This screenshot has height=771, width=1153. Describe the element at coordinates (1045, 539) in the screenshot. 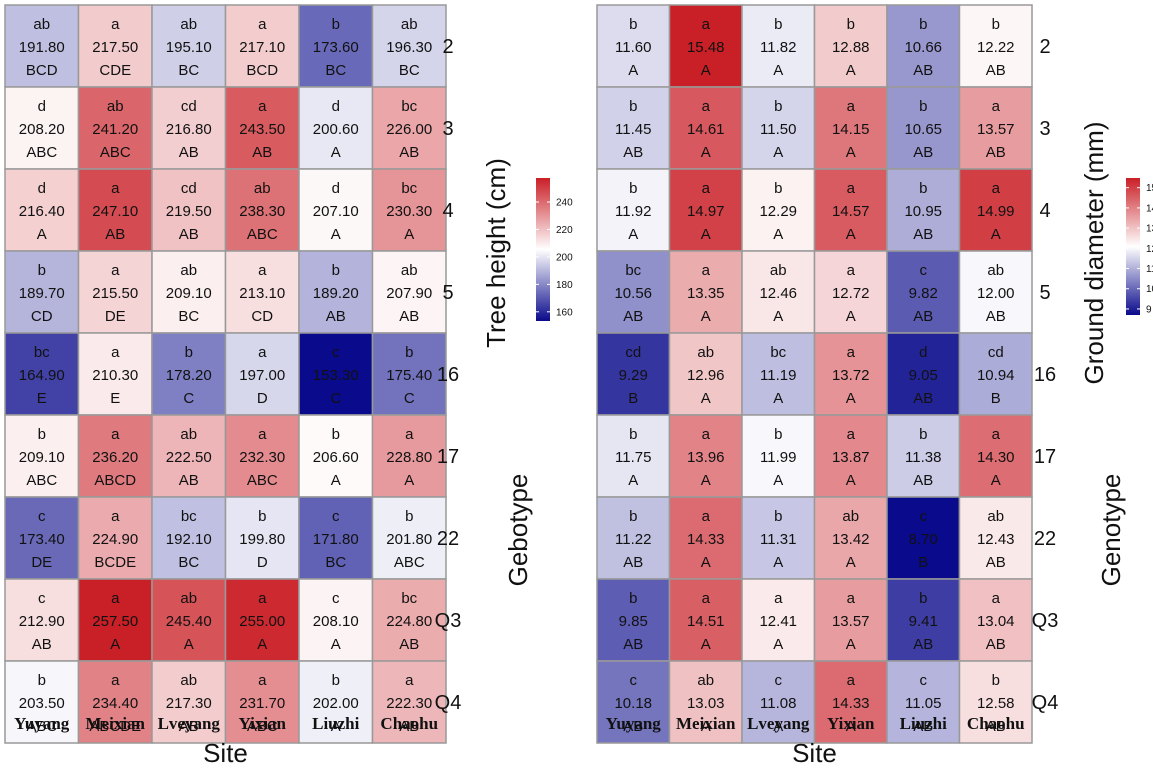

I see `genotype-label: 22` at that location.